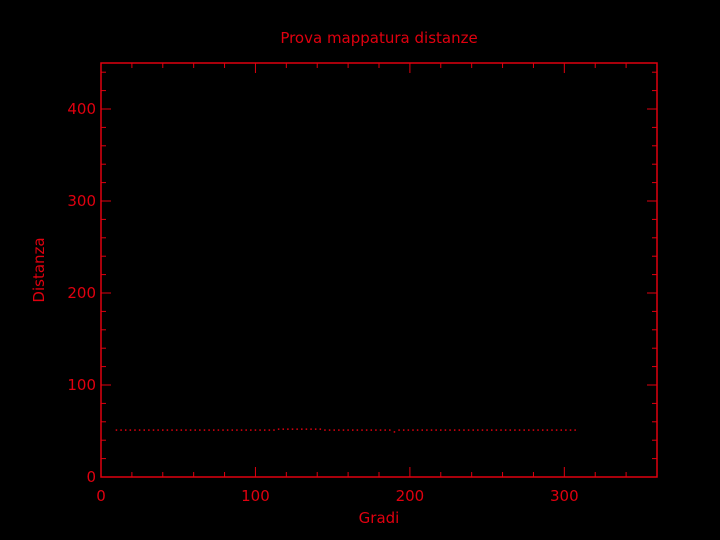 The width and height of the screenshot is (720, 540). I want to click on x-tick-label: 0, so click(101, 496).